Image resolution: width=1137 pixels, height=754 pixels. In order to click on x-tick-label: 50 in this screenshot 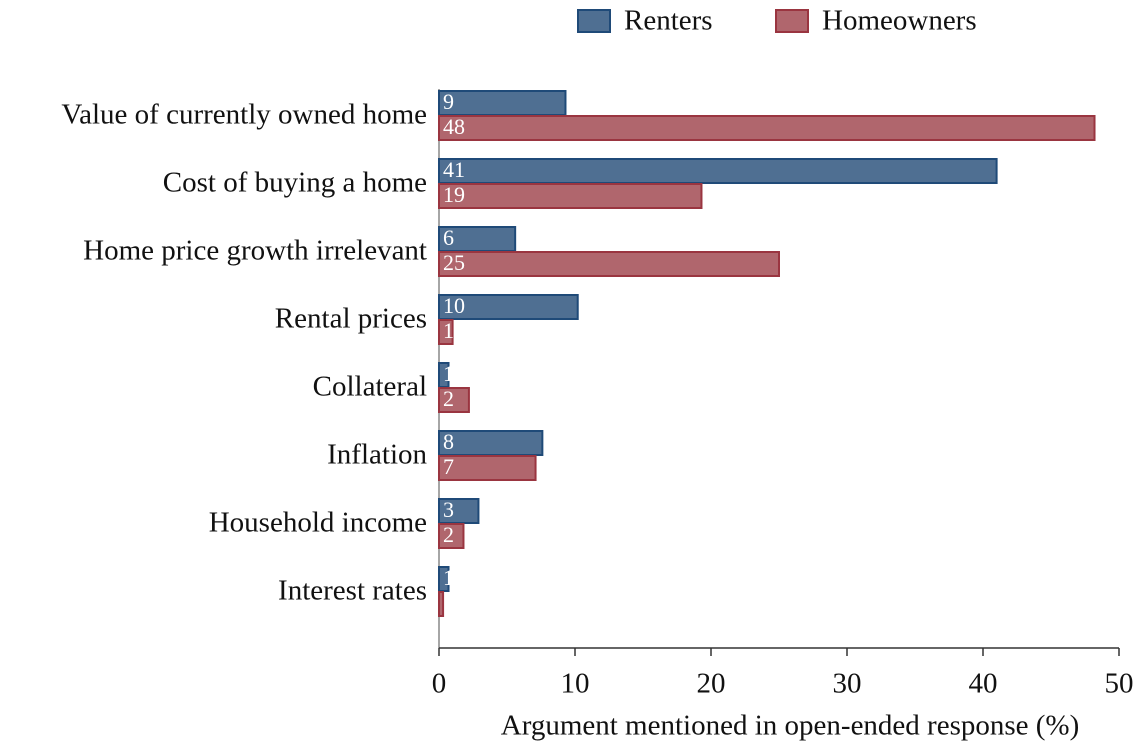, I will do `click(1119, 684)`.